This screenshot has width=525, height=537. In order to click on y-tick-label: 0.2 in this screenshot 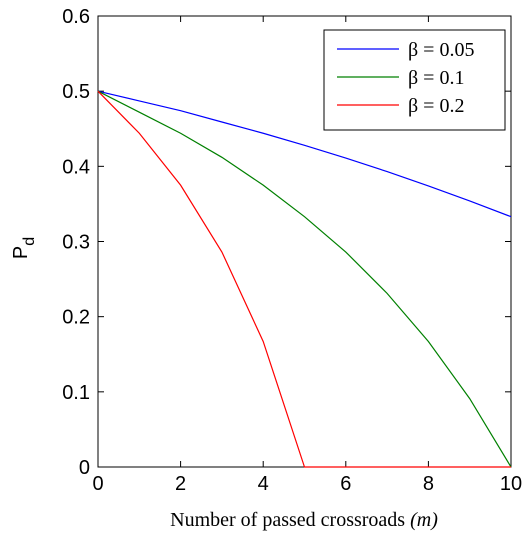, I will do `click(76, 318)`.